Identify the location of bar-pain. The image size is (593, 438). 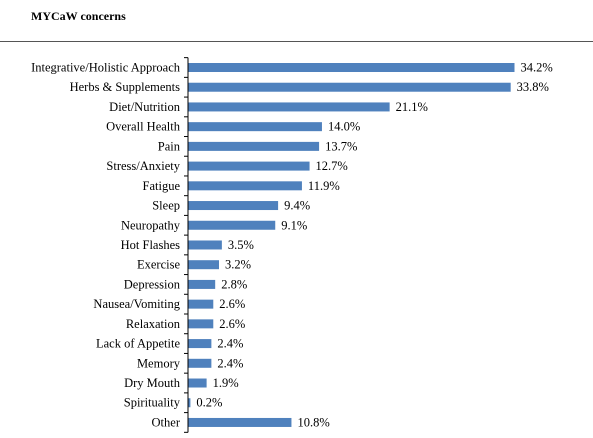
(254, 146).